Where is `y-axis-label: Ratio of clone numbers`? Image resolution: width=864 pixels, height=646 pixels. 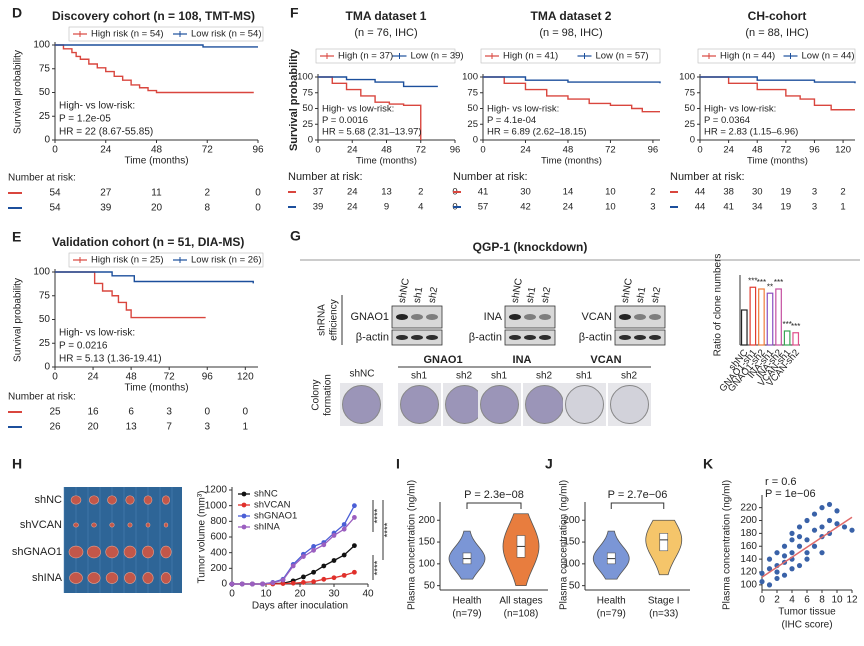
y-axis-label: Ratio of clone numbers is located at coordinates (718, 305).